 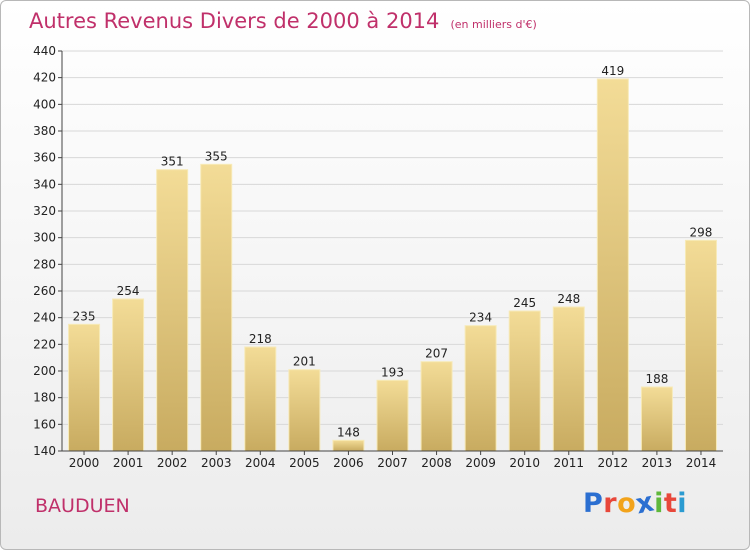 I want to click on x-tick-label: 2013, so click(x=657, y=463).